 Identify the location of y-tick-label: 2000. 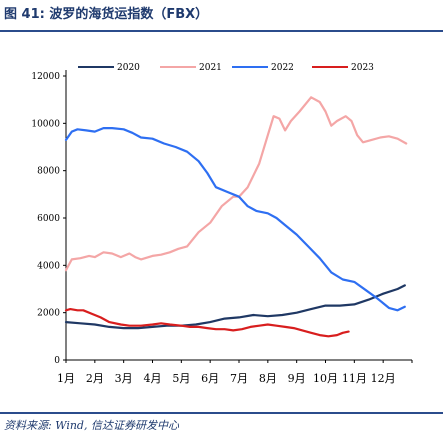
(48, 314).